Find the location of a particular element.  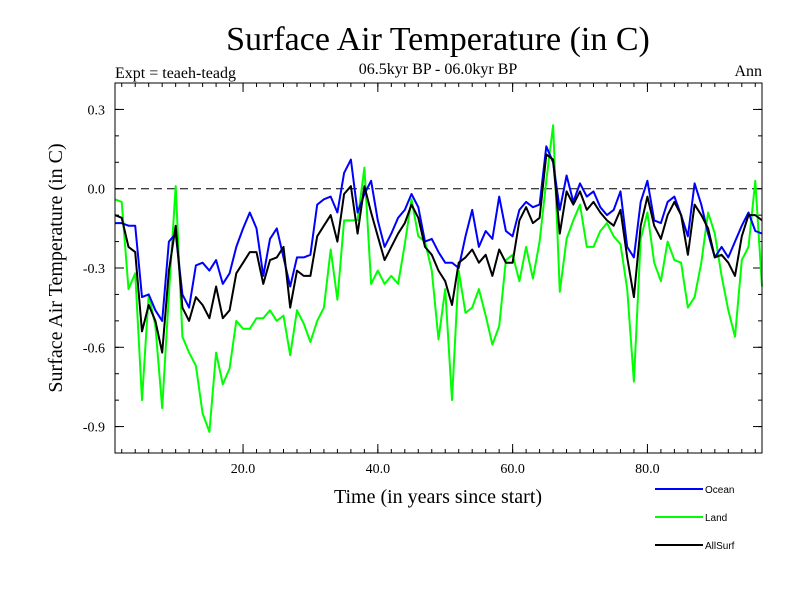

y-tick-label: 0.3 is located at coordinates (97, 110).